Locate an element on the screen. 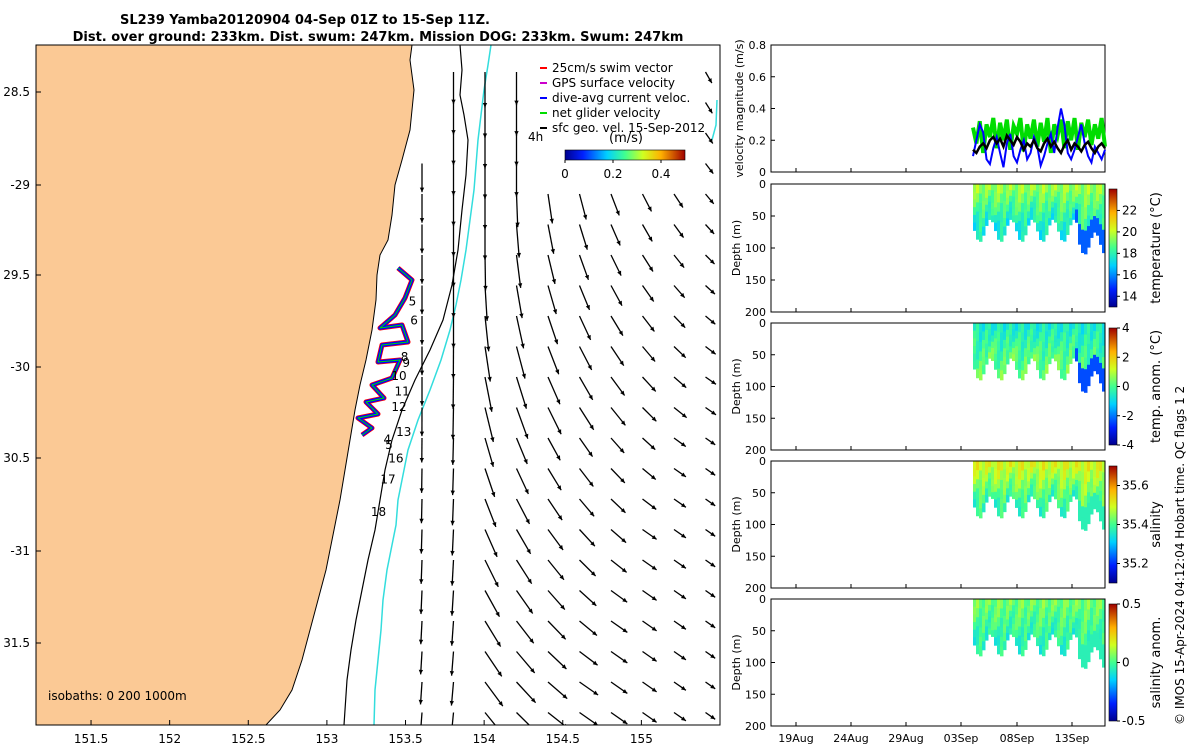 The width and height of the screenshot is (1200, 750). isobath-1000m is located at coordinates (432, 385).